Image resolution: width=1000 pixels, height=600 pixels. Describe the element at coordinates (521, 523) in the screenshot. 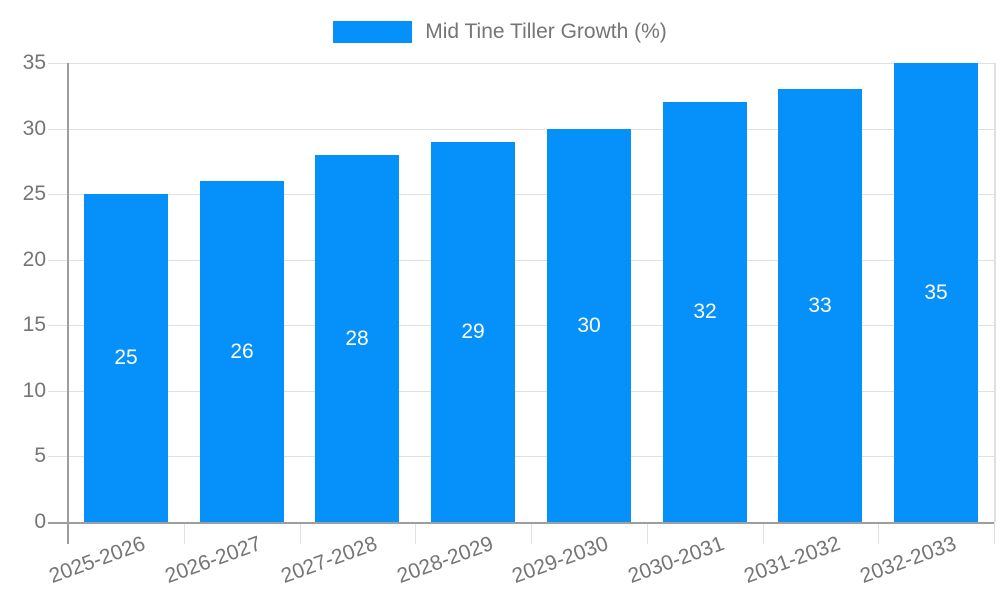

I see `x-axis-line` at that location.